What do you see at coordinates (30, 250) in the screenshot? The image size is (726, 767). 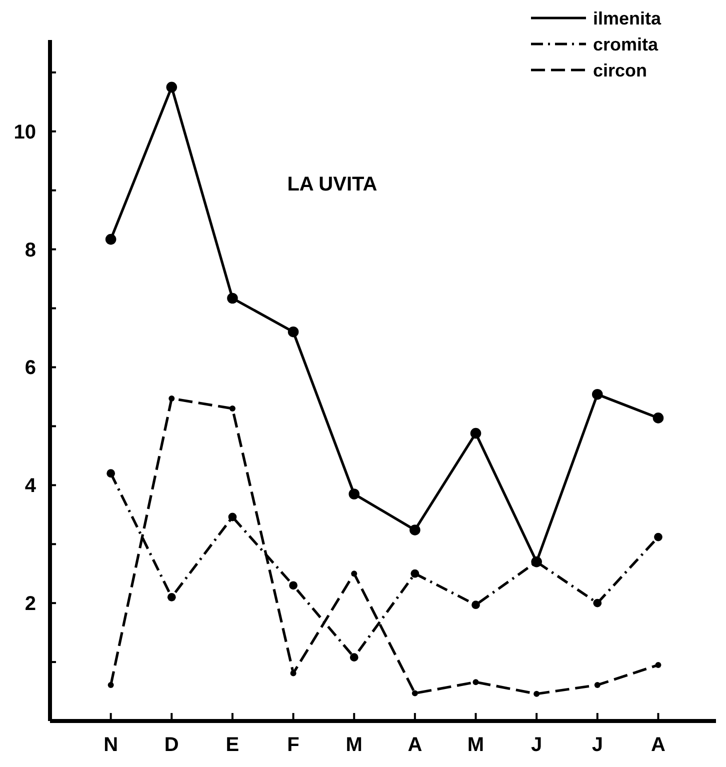 I see `y-tick-label: 8` at bounding box center [30, 250].